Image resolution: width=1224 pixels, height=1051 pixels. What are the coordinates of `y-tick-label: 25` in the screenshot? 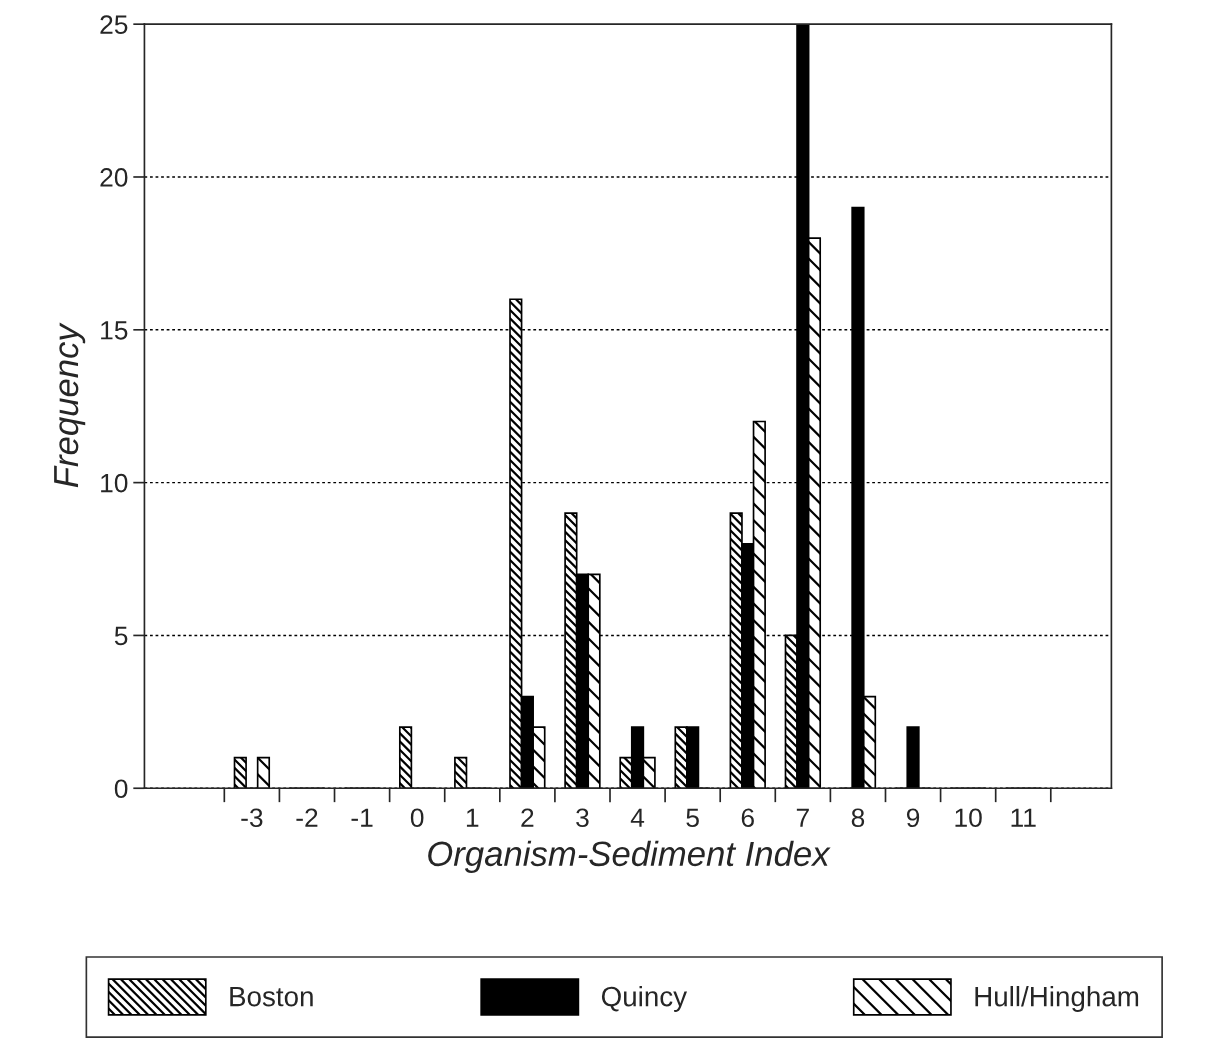 It's located at (114, 24).